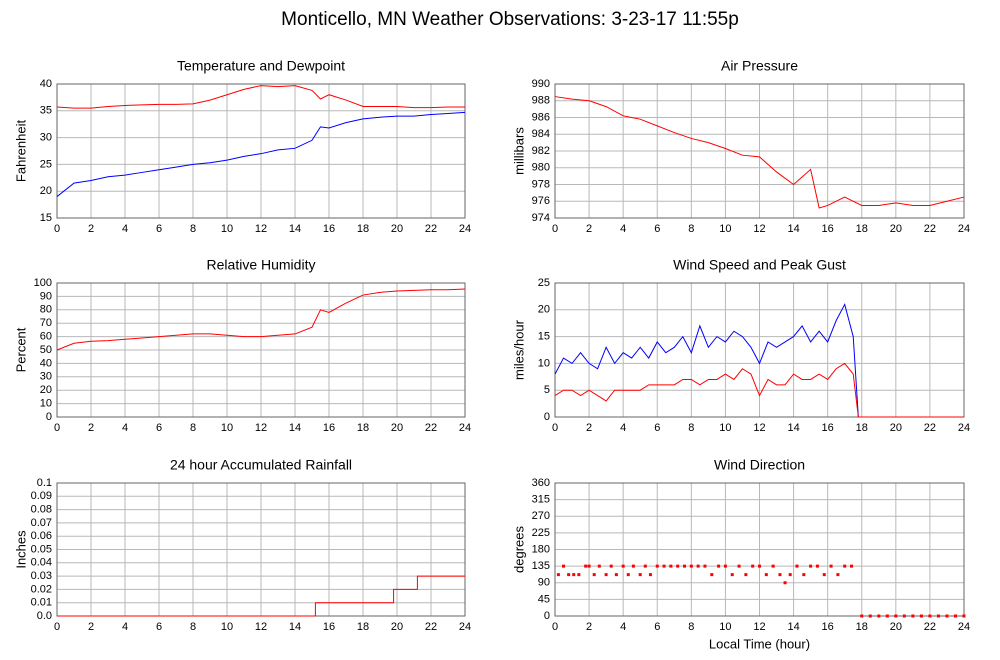  Describe the element at coordinates (44, 483) in the screenshot. I see `y-tick-label: 0.1` at that location.